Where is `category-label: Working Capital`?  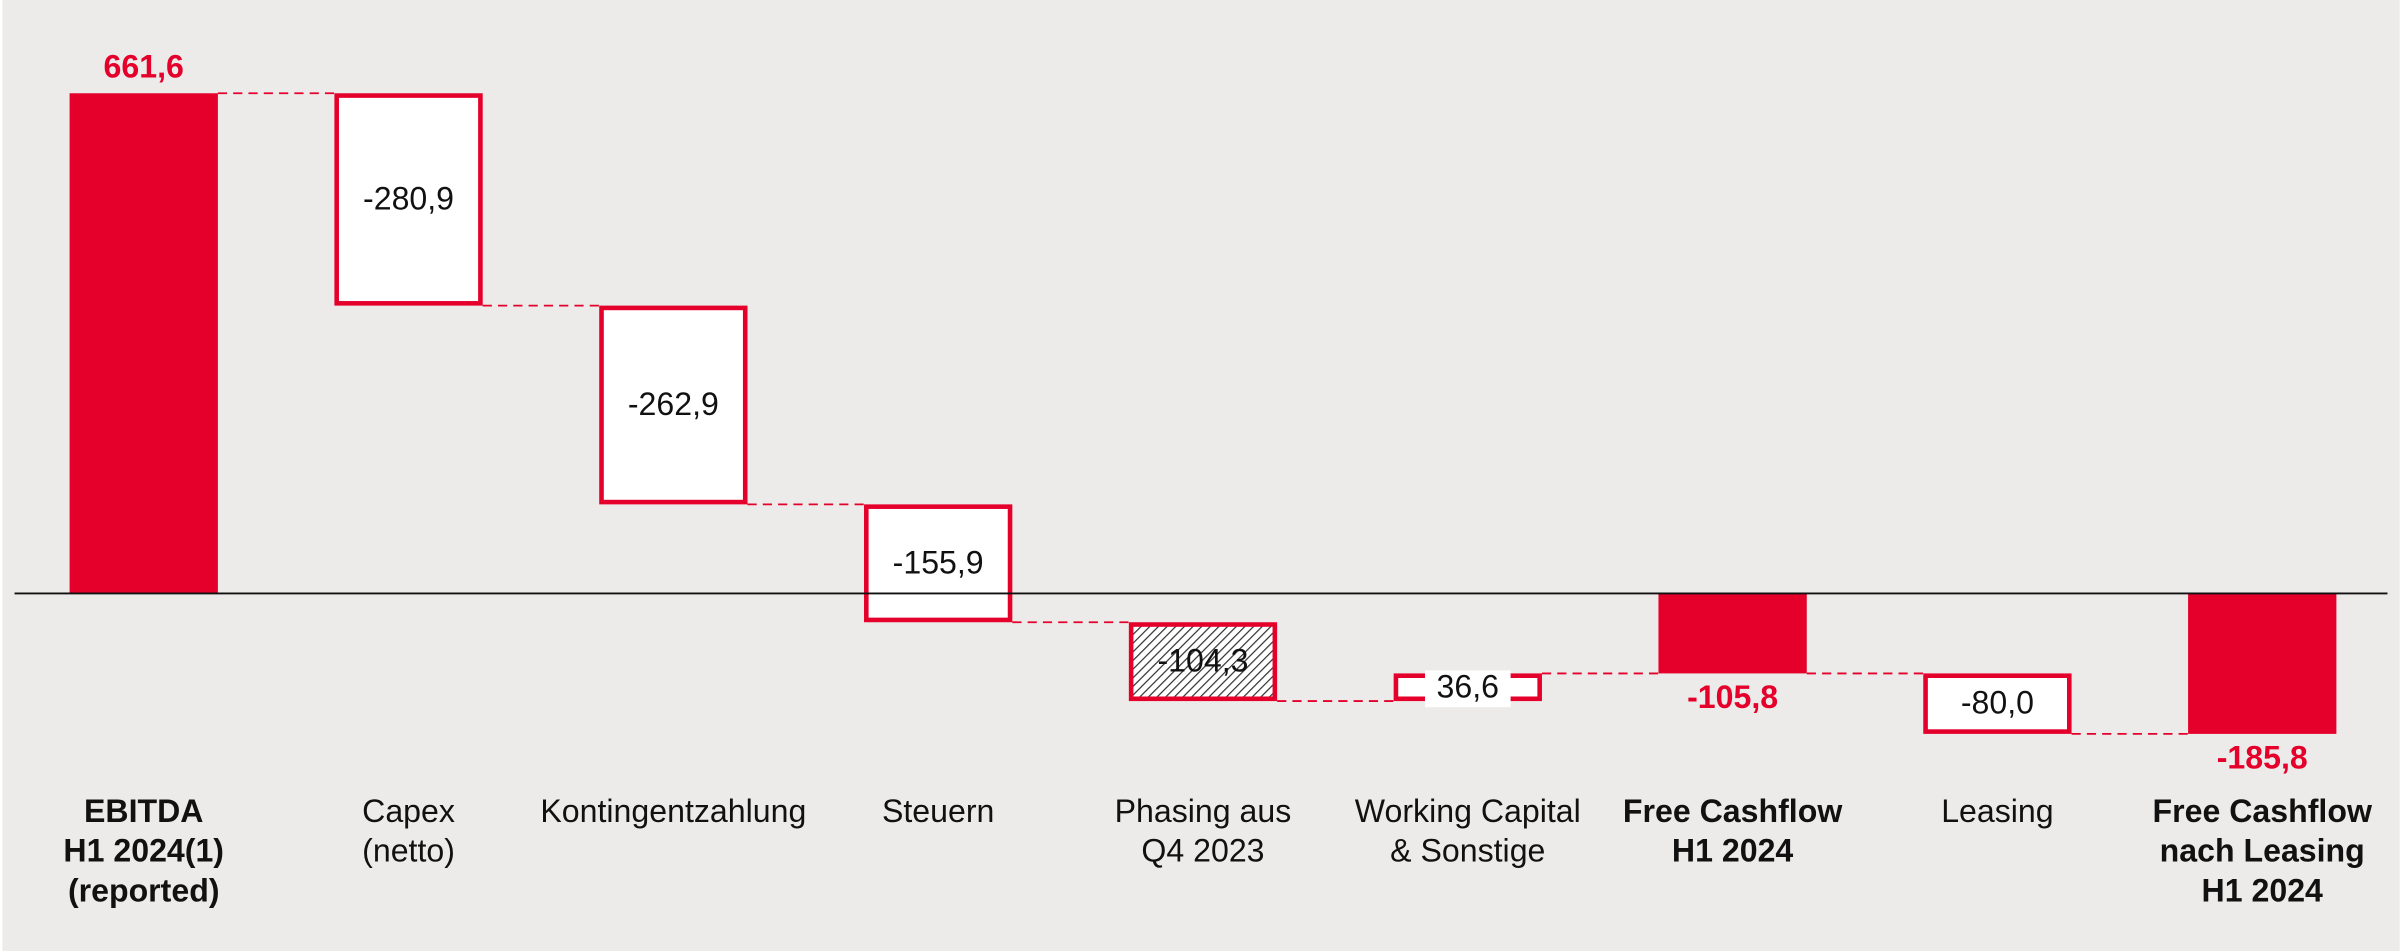 category-label: Working Capital is located at coordinates (1468, 811).